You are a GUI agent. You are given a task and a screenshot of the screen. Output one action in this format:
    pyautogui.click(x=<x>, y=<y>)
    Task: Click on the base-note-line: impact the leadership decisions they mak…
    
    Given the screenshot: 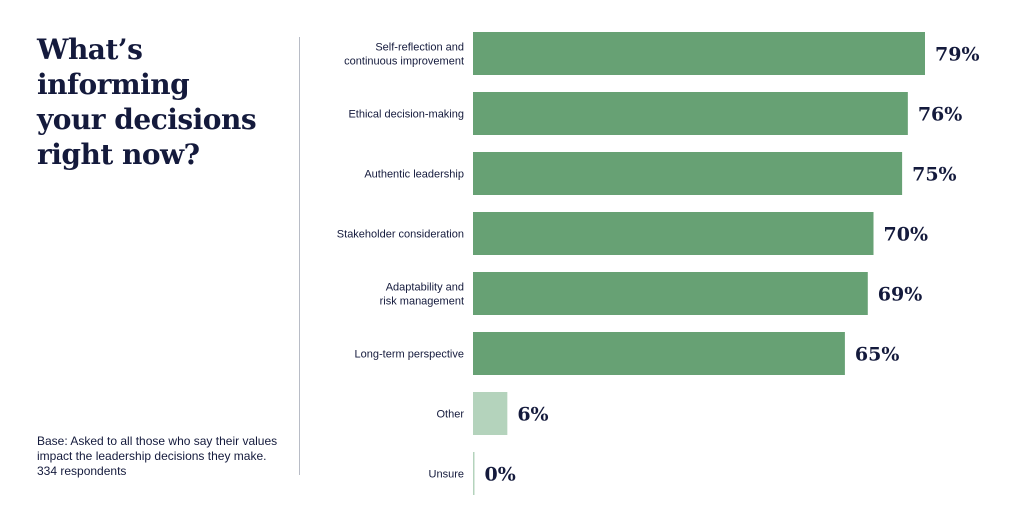 What is the action you would take?
    pyautogui.click(x=152, y=456)
    